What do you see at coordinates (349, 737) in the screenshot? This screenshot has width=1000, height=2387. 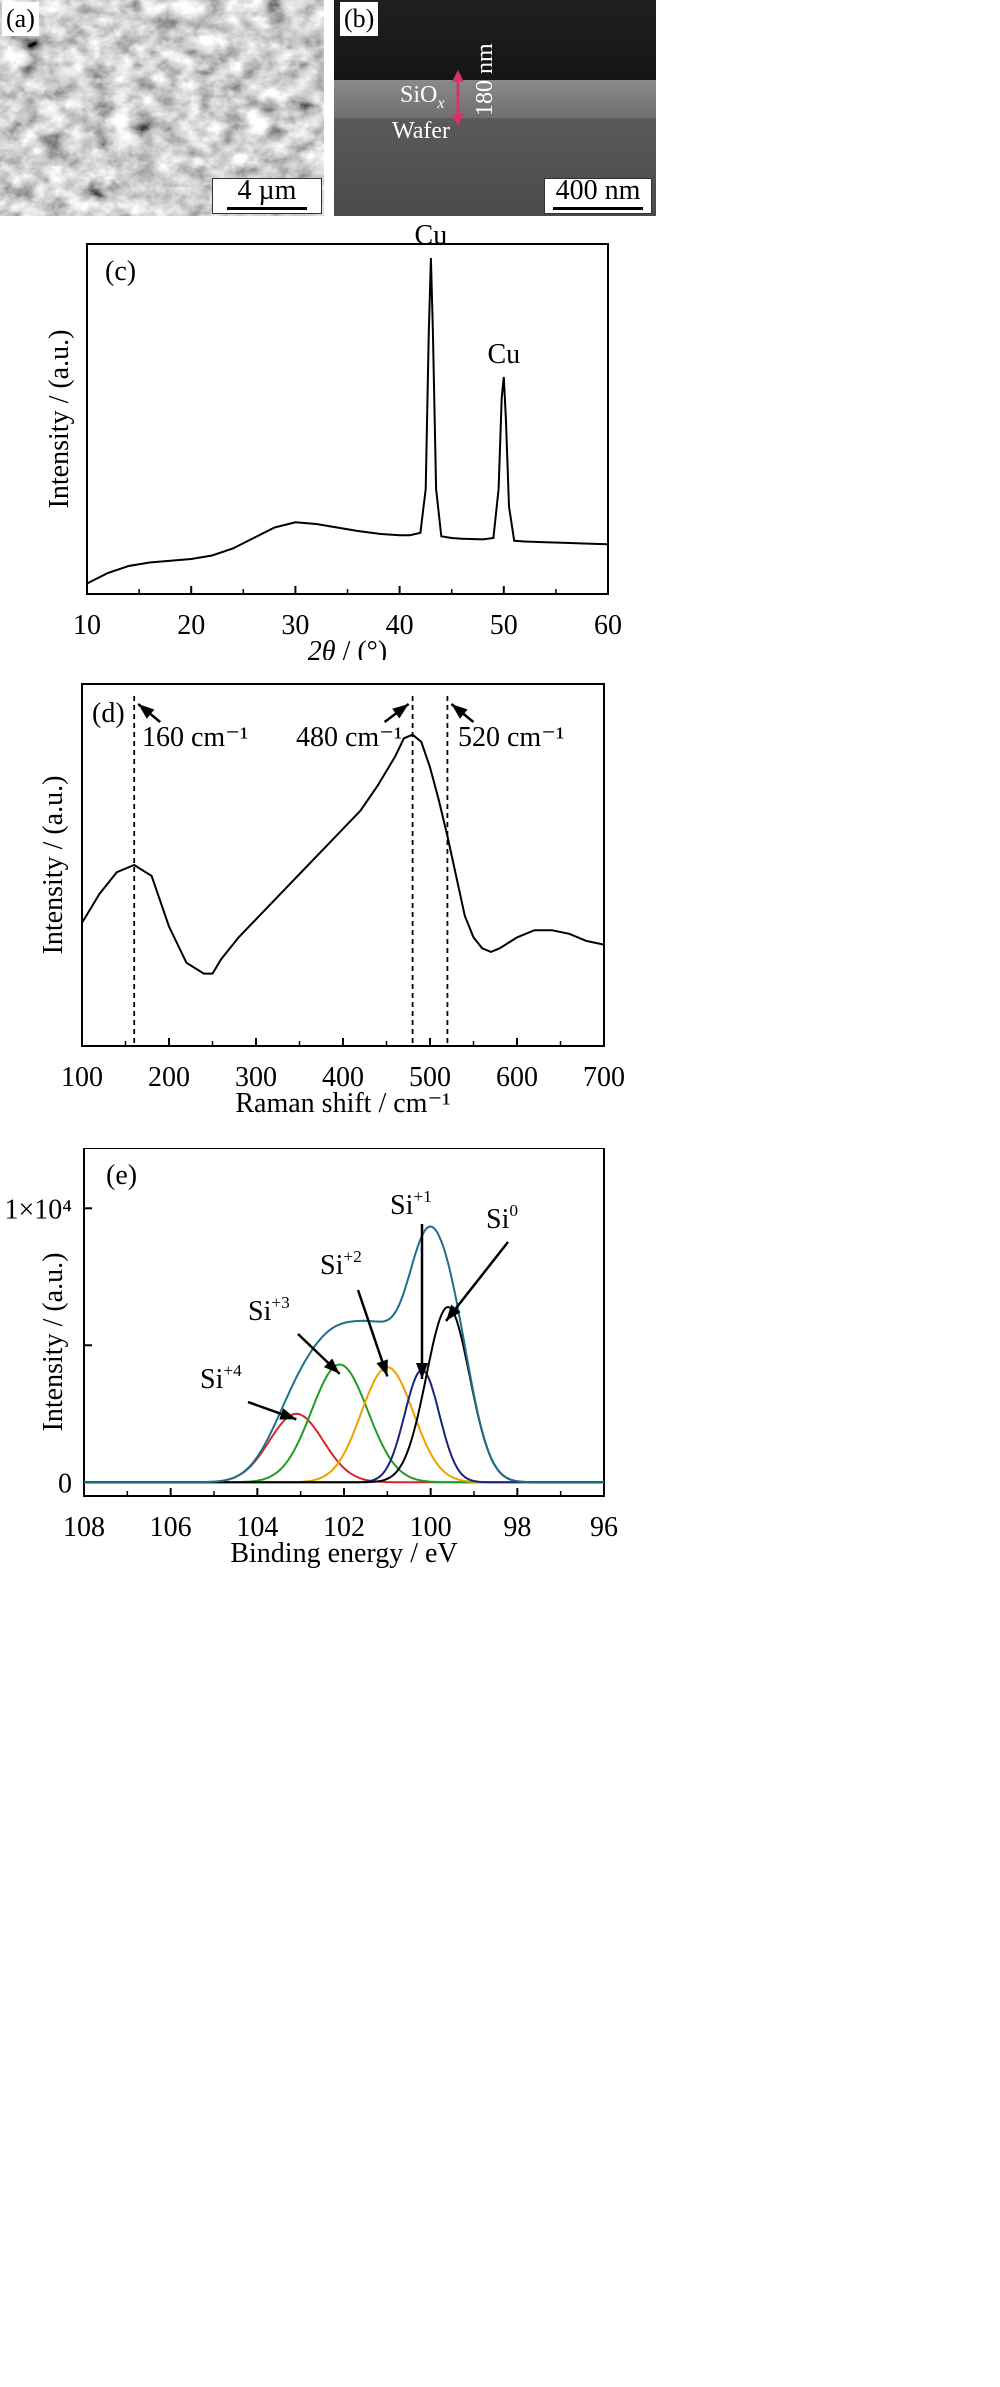 I see `reference-label: 480 cm⁻¹` at bounding box center [349, 737].